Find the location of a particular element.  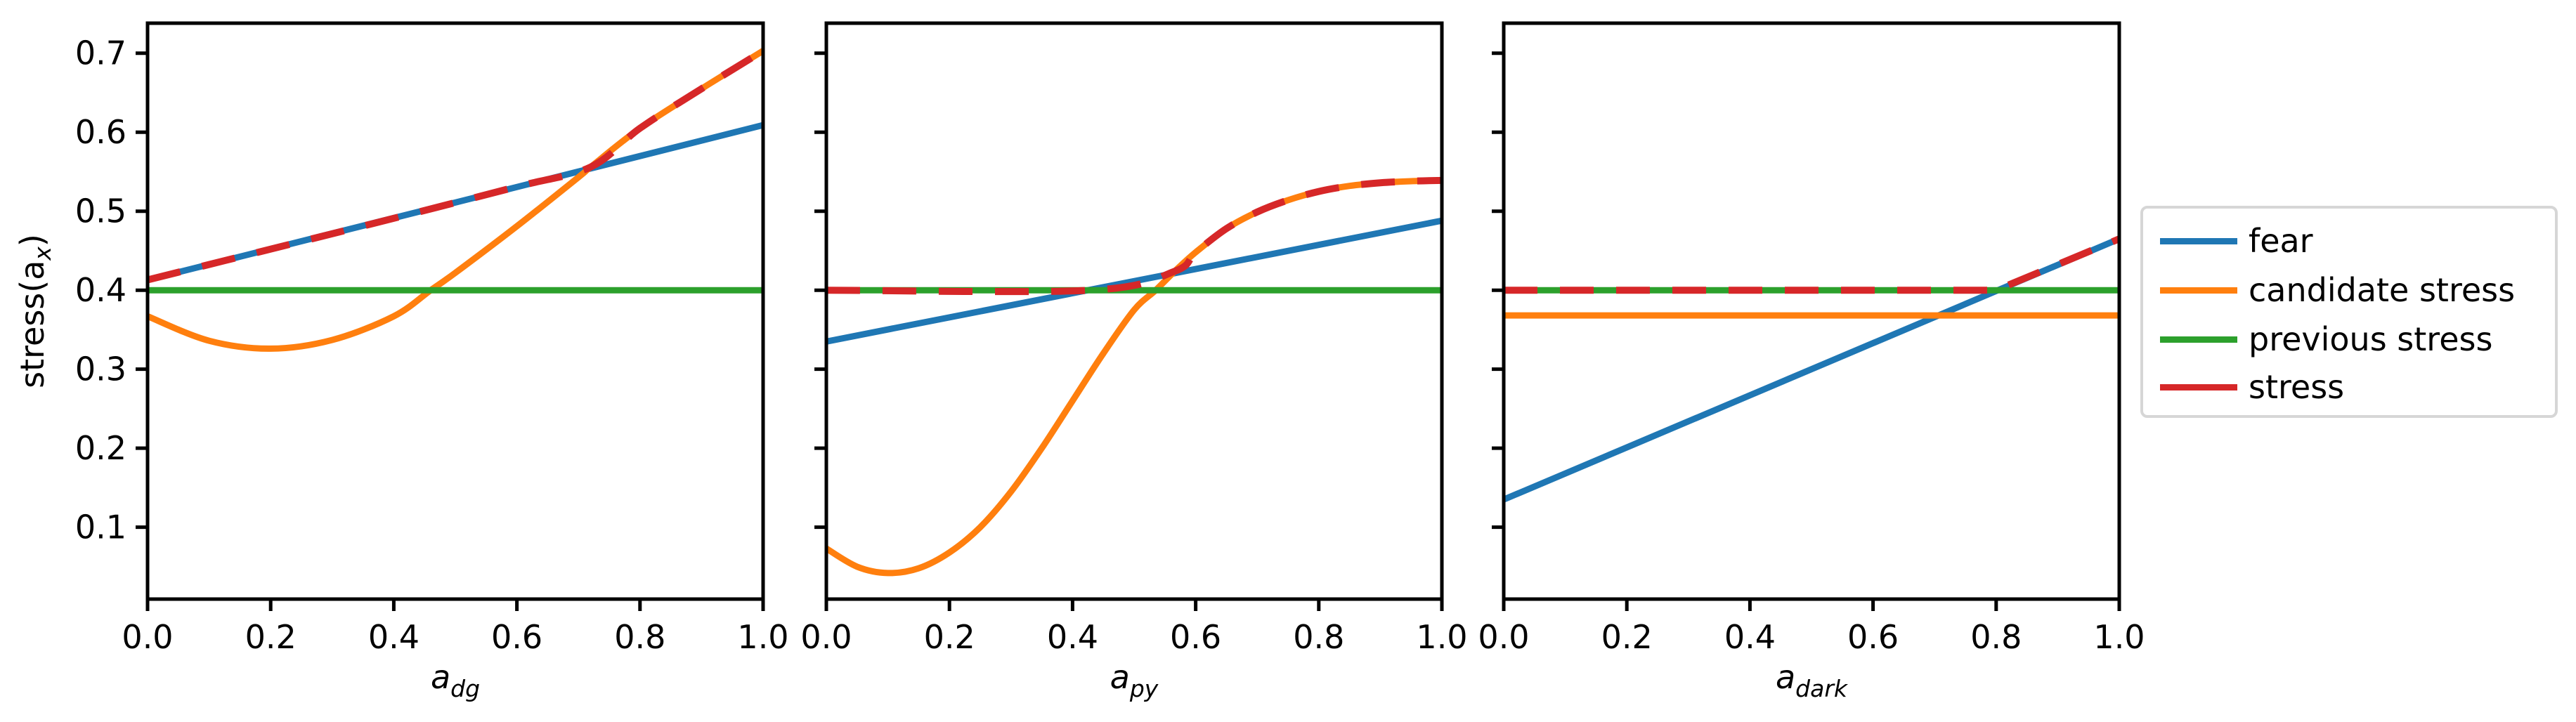

y-axis-label: stress(ax) is located at coordinates (34, 311).